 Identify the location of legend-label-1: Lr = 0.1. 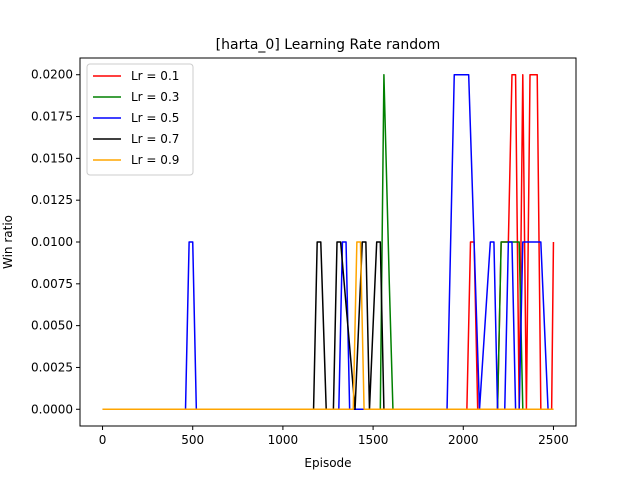
(155, 76).